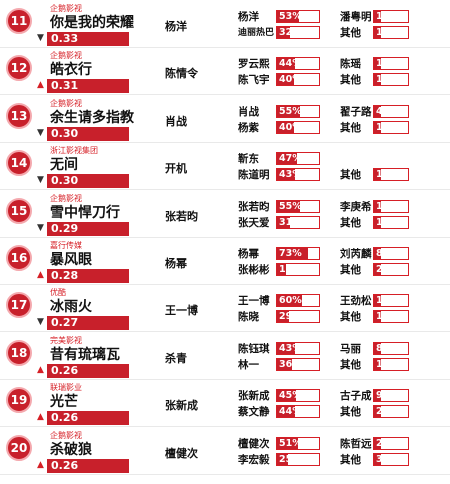  What do you see at coordinates (356, 254) in the screenshot?
I see `cast-name: 刘芮麟` at bounding box center [356, 254].